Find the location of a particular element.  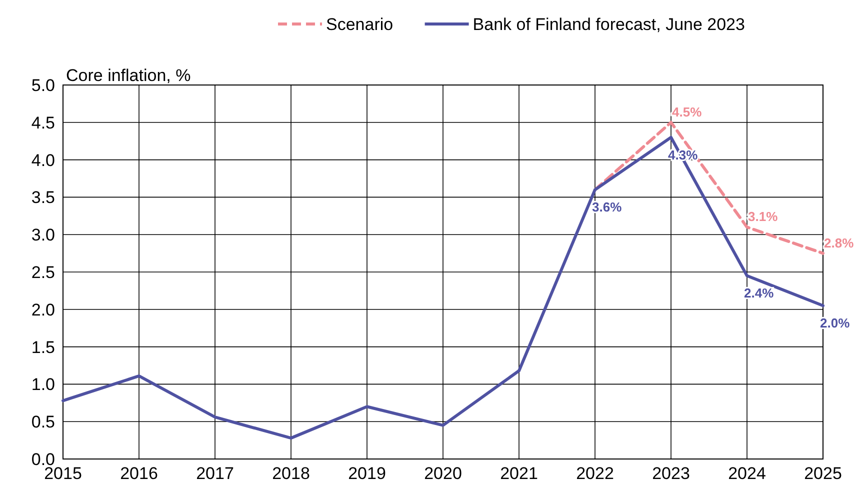

y-tick-label: 0.5 is located at coordinates (43, 422).